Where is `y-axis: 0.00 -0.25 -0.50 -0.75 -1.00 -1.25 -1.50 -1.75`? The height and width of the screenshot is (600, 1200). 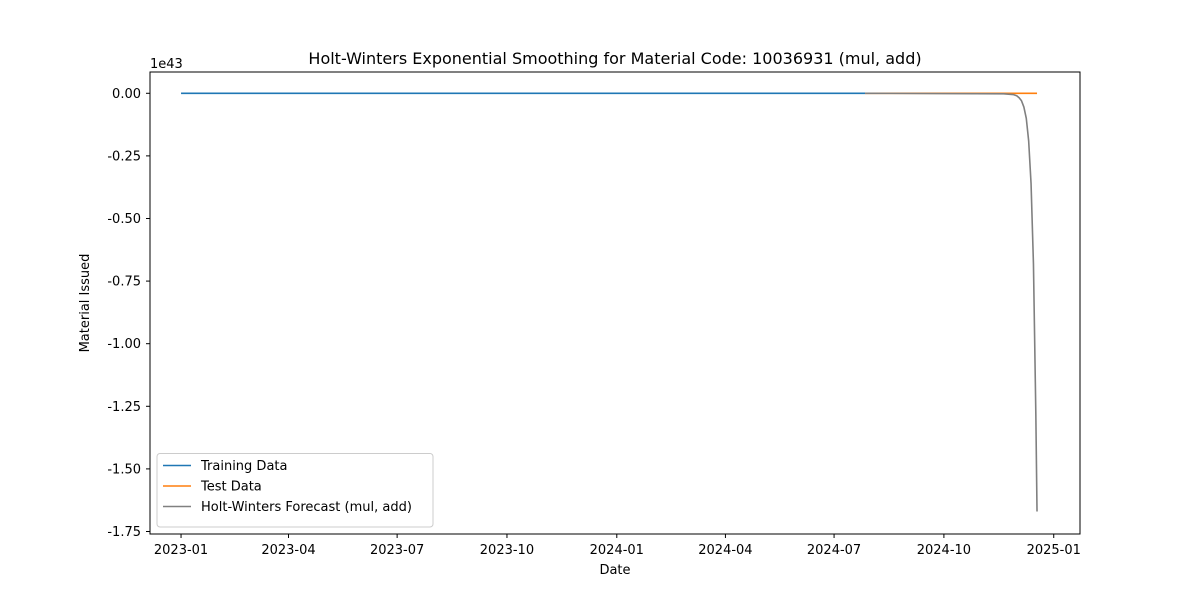
y-axis: 0.00 -0.25 -0.50 -0.75 -1.00 -1.25 -1.50 -1.75 is located at coordinates (128, 313).